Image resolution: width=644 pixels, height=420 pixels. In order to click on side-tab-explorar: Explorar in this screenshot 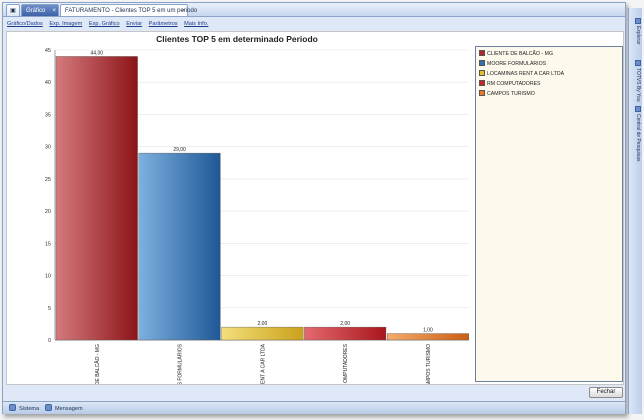, I will do `click(636, 31)`.